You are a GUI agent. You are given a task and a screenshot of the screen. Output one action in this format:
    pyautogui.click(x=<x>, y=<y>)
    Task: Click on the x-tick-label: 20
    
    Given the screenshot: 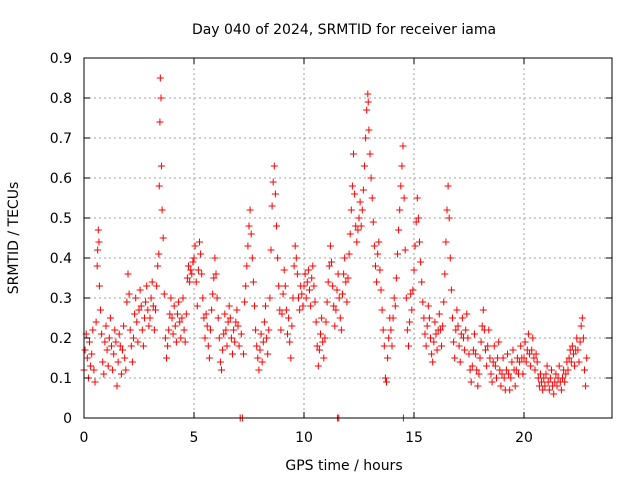 What is the action you would take?
    pyautogui.click(x=524, y=438)
    